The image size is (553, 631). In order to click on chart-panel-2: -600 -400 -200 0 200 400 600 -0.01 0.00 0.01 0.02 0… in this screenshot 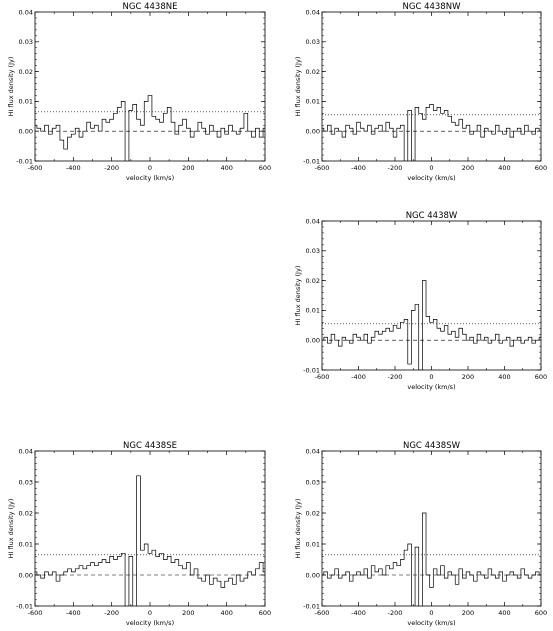, I will do `click(420, 92)`.